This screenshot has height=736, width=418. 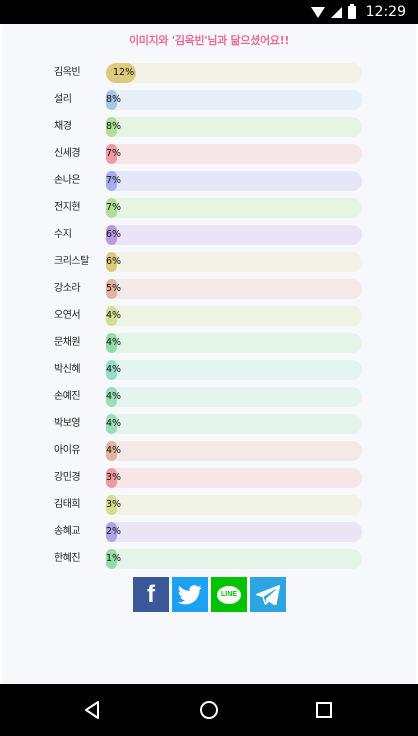 I want to click on result-row: 송혜교 2%, so click(x=209, y=535).